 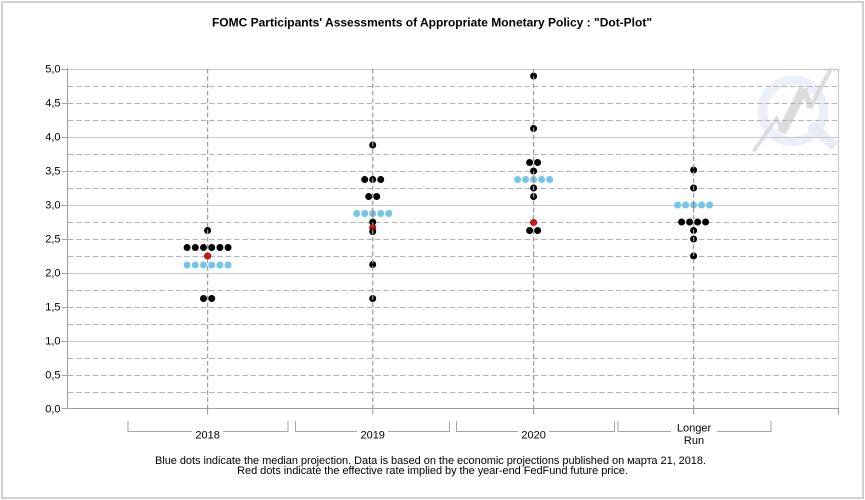 What do you see at coordinates (52, 104) in the screenshot?
I see `svg-text: 4,5` at bounding box center [52, 104].